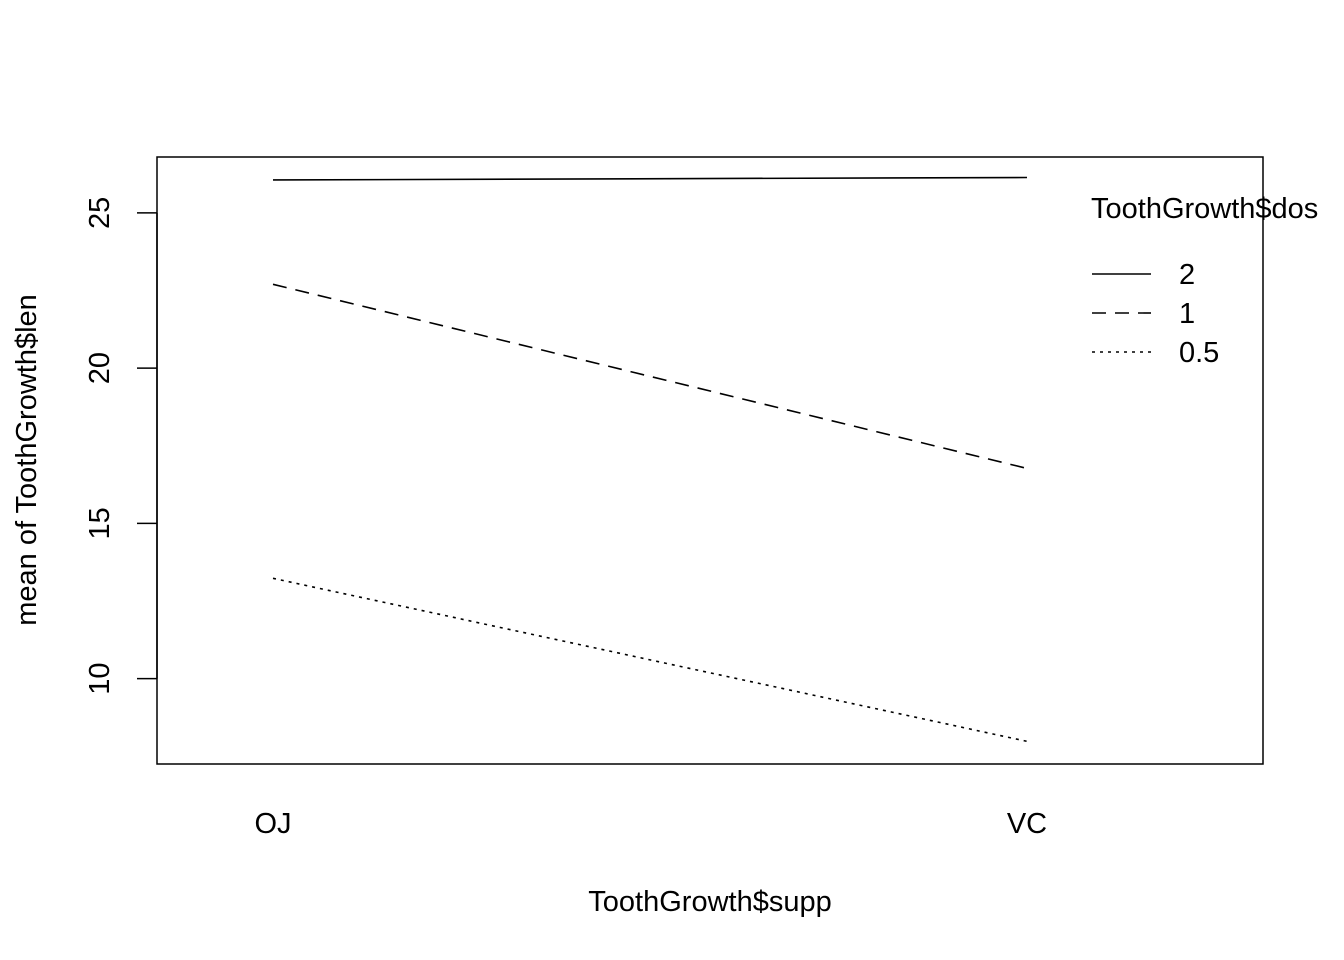 This screenshot has height=960, width=1344. Describe the element at coordinates (650, 824) in the screenshot. I see `x-axis: OJ VC` at that location.